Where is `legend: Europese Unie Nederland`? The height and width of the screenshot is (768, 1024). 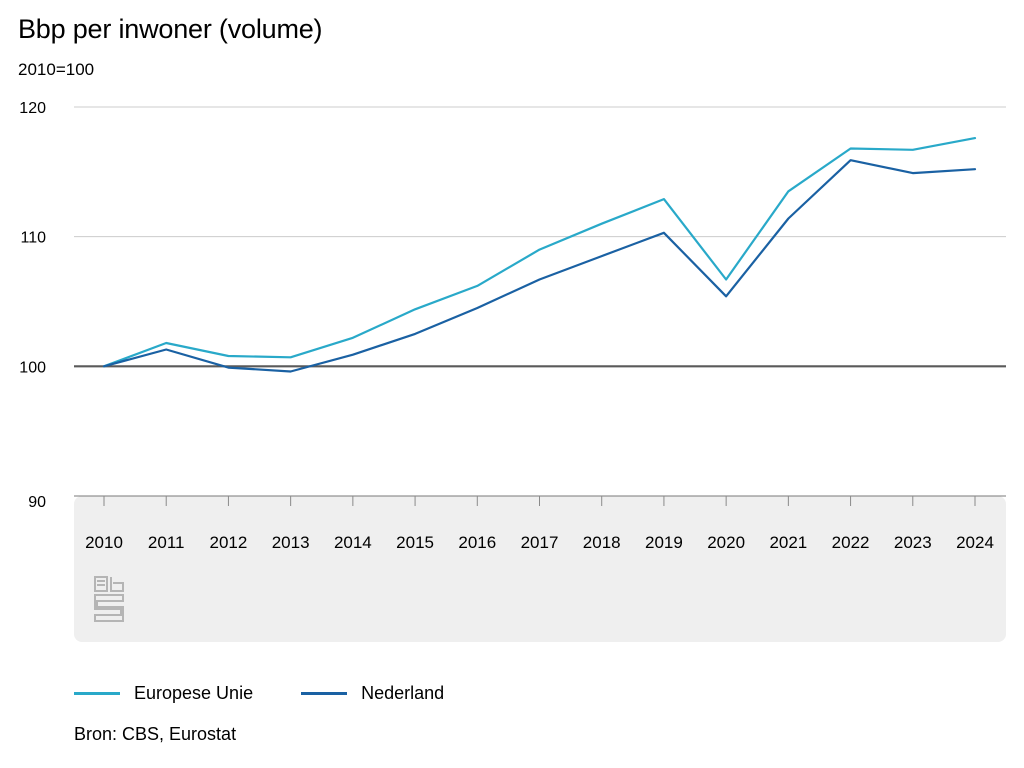 legend: Europese Unie Nederland is located at coordinates (283, 693).